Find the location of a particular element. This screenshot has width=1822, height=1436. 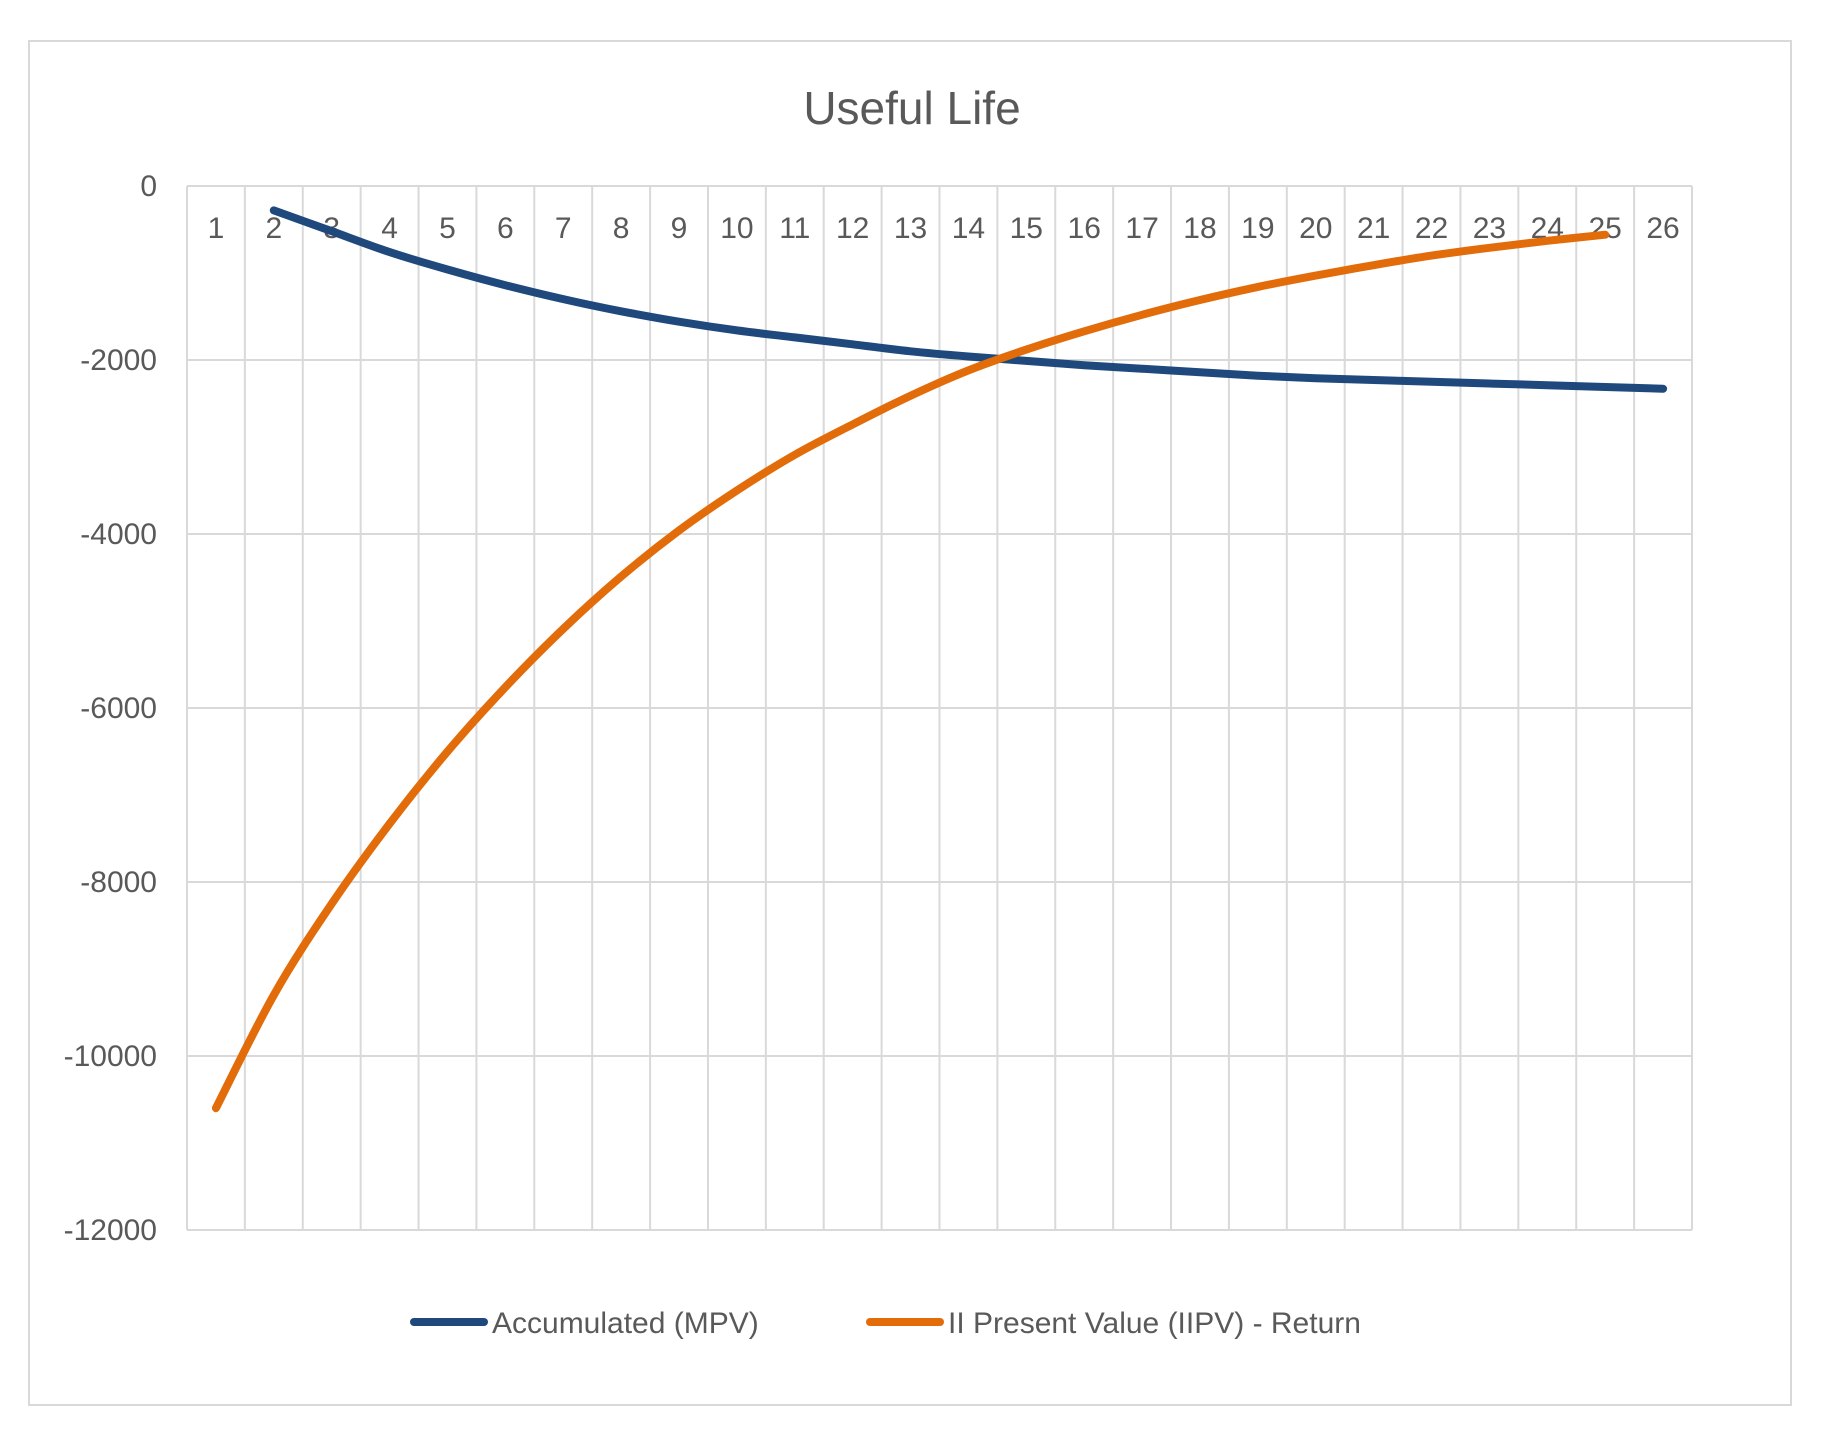

x-tick-label: 14 is located at coordinates (968, 228).